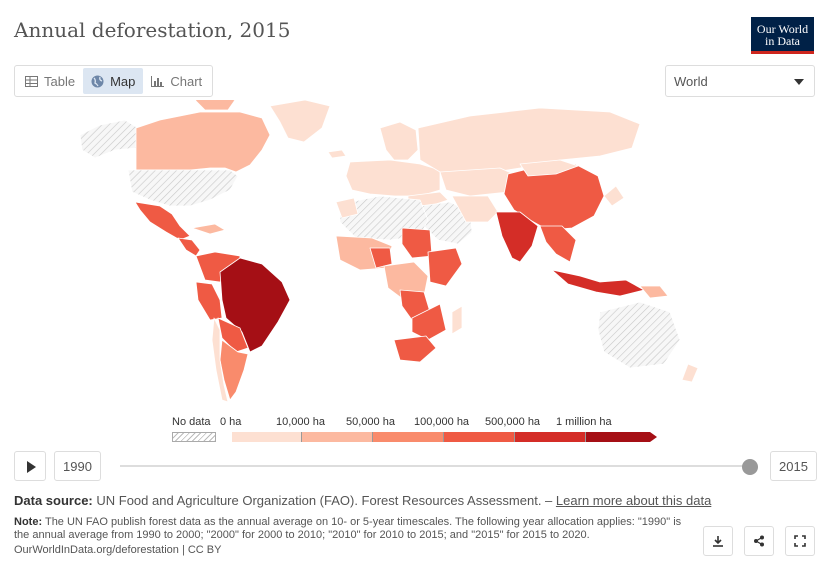  I want to click on table-icon, so click(31, 81).